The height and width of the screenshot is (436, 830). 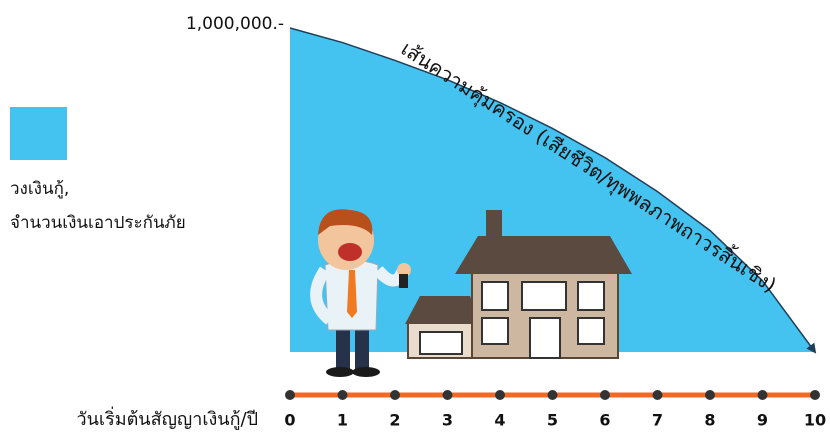 What do you see at coordinates (499, 420) in the screenshot?
I see `x-tick-label: 4` at bounding box center [499, 420].